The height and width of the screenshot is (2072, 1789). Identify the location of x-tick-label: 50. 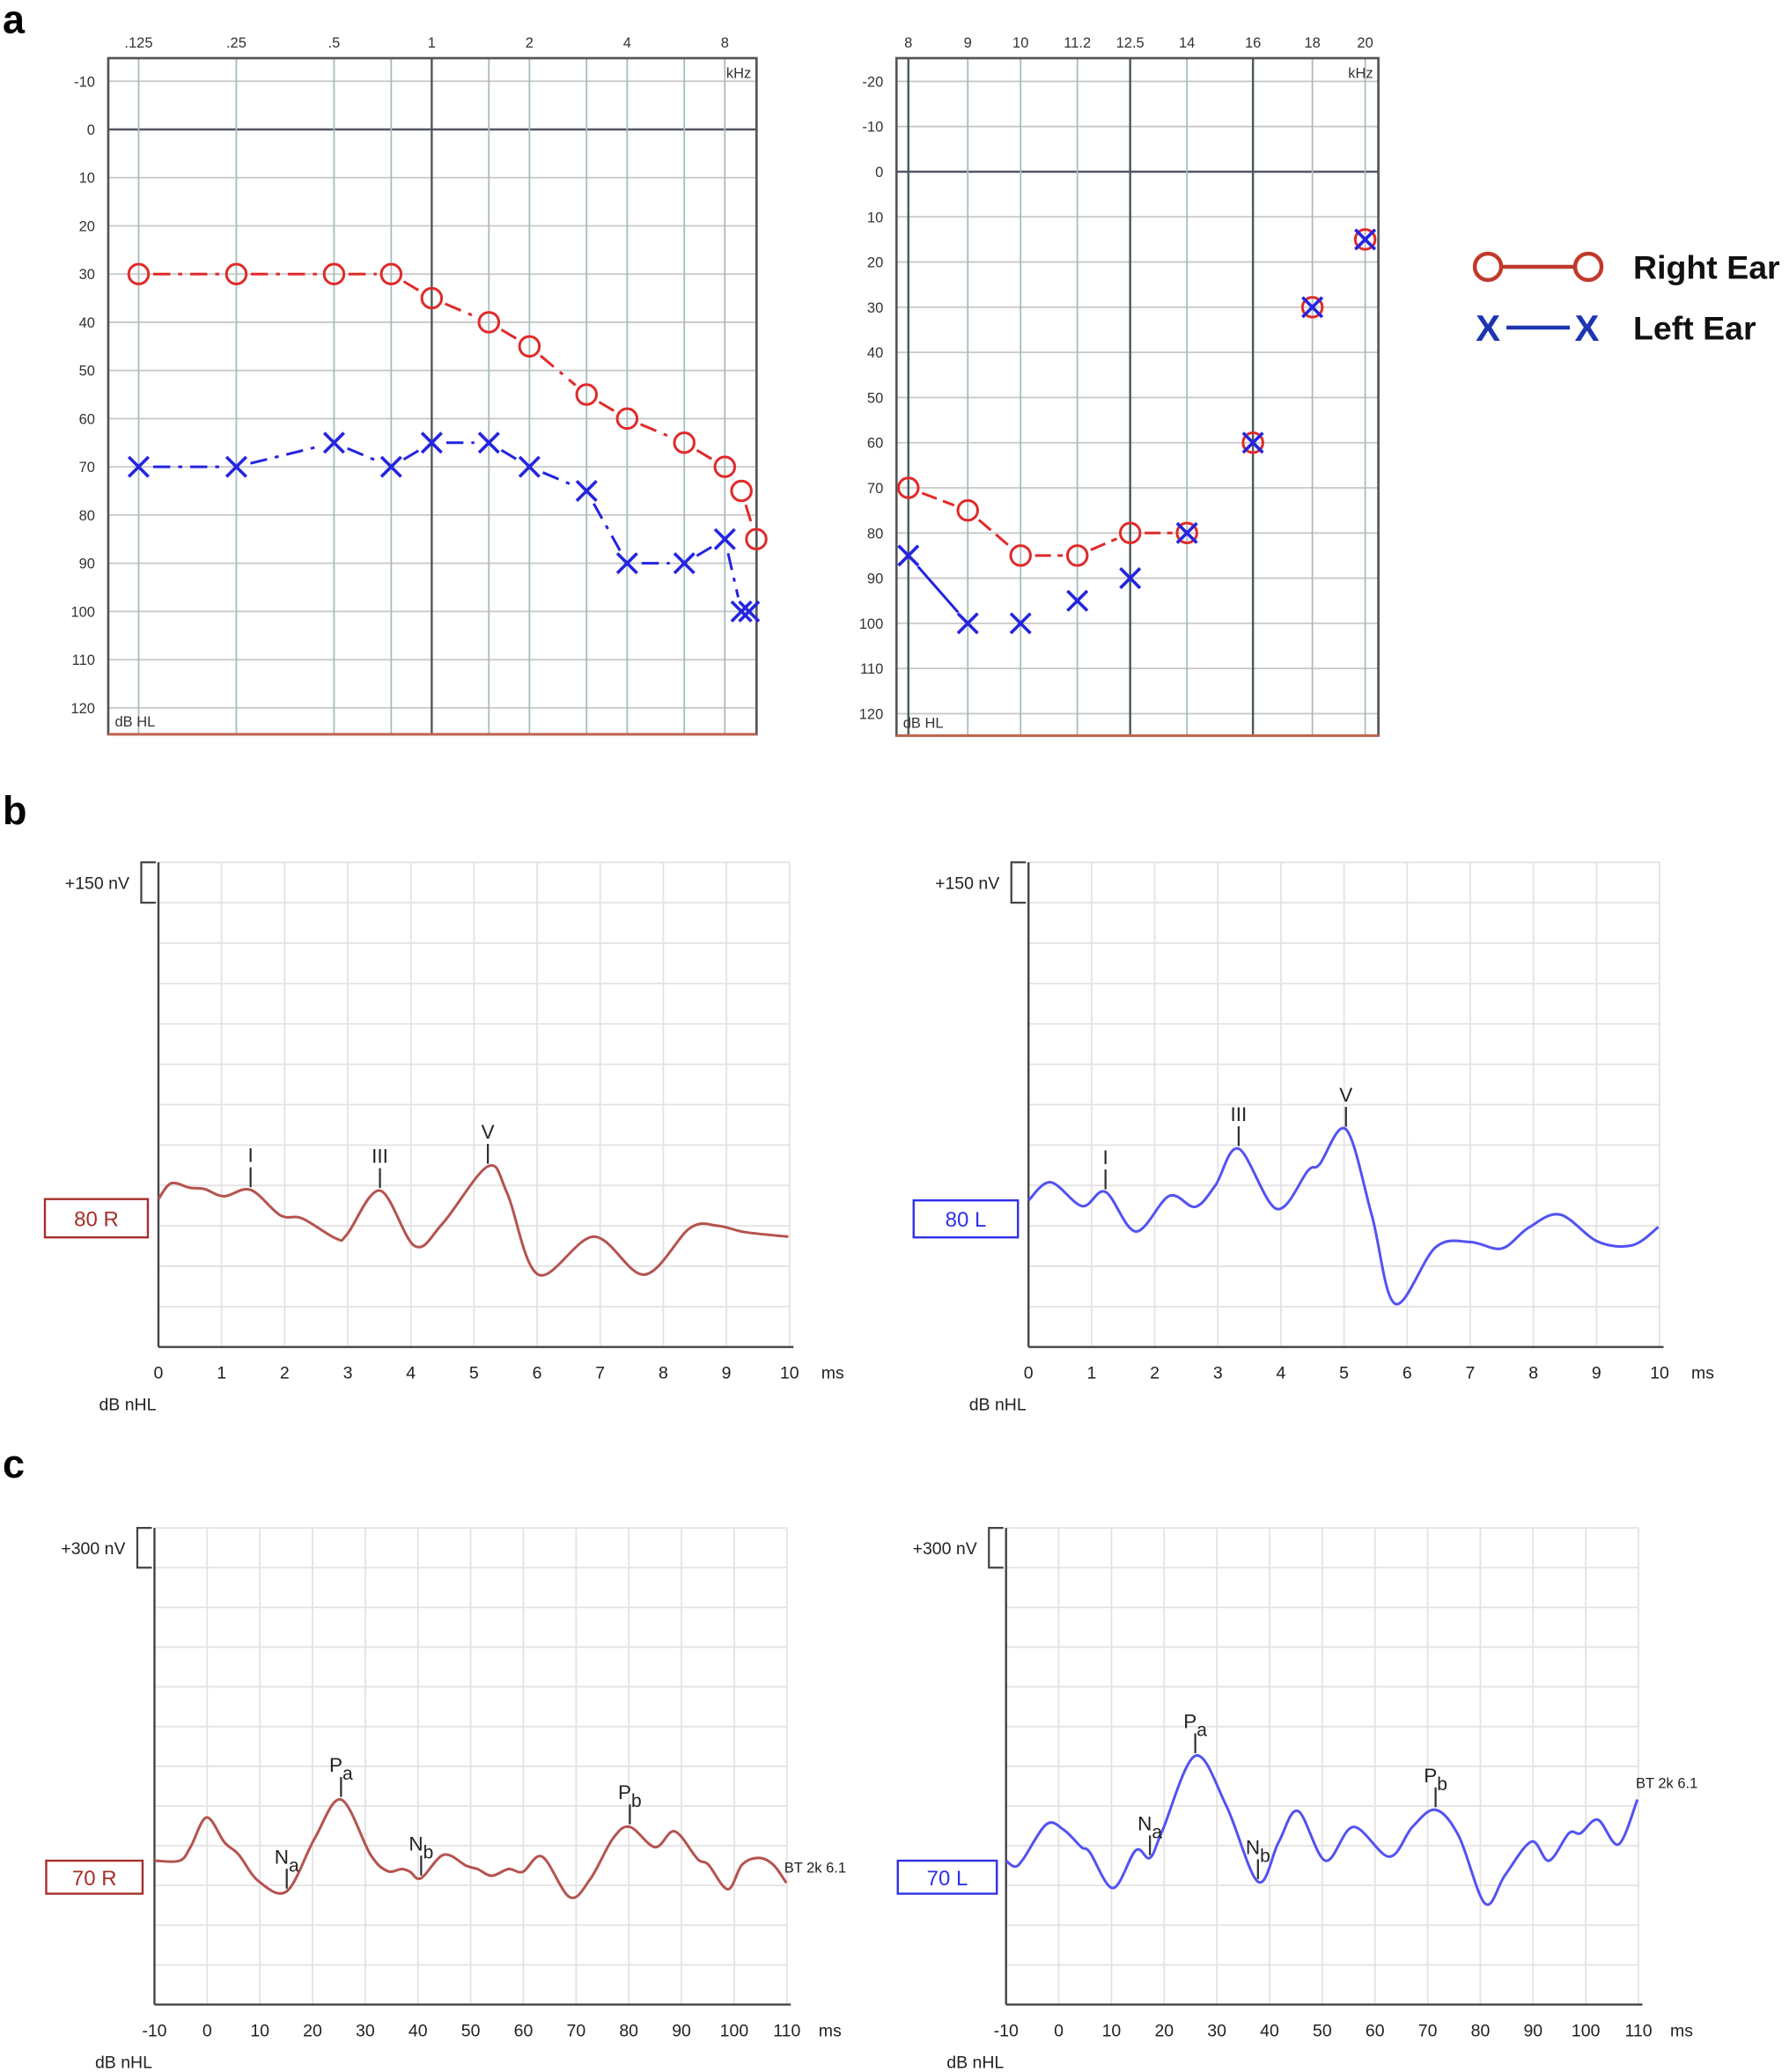
(471, 2030).